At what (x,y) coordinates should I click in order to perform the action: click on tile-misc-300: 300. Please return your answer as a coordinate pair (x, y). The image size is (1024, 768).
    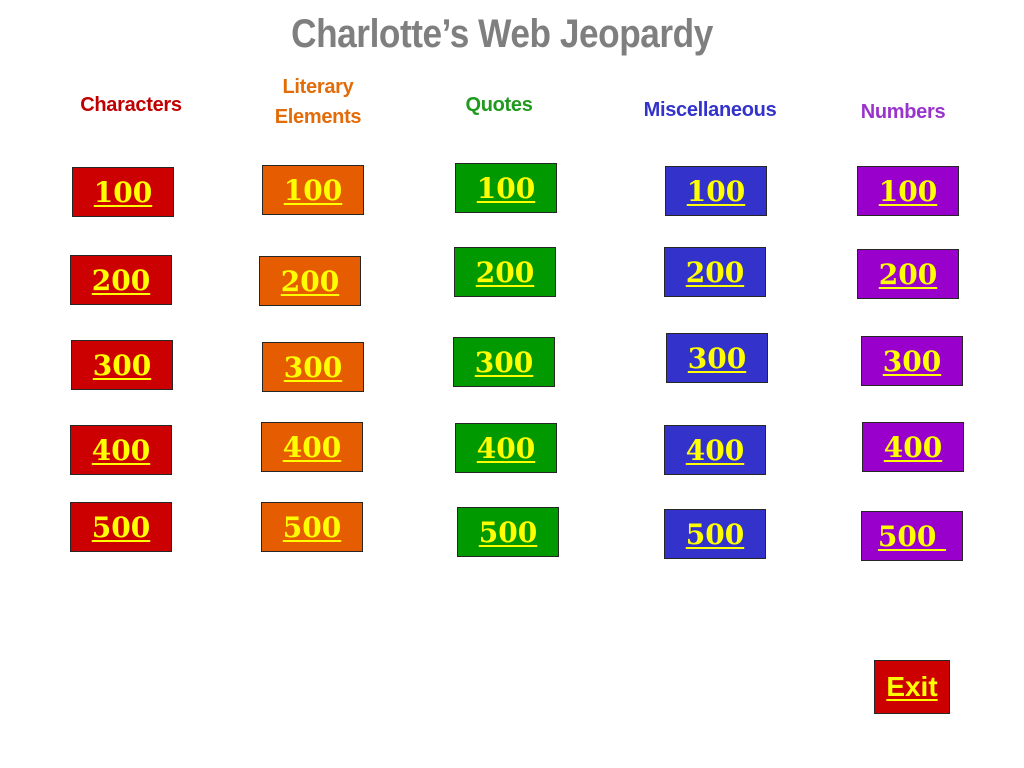
    Looking at the image, I should click on (717, 358).